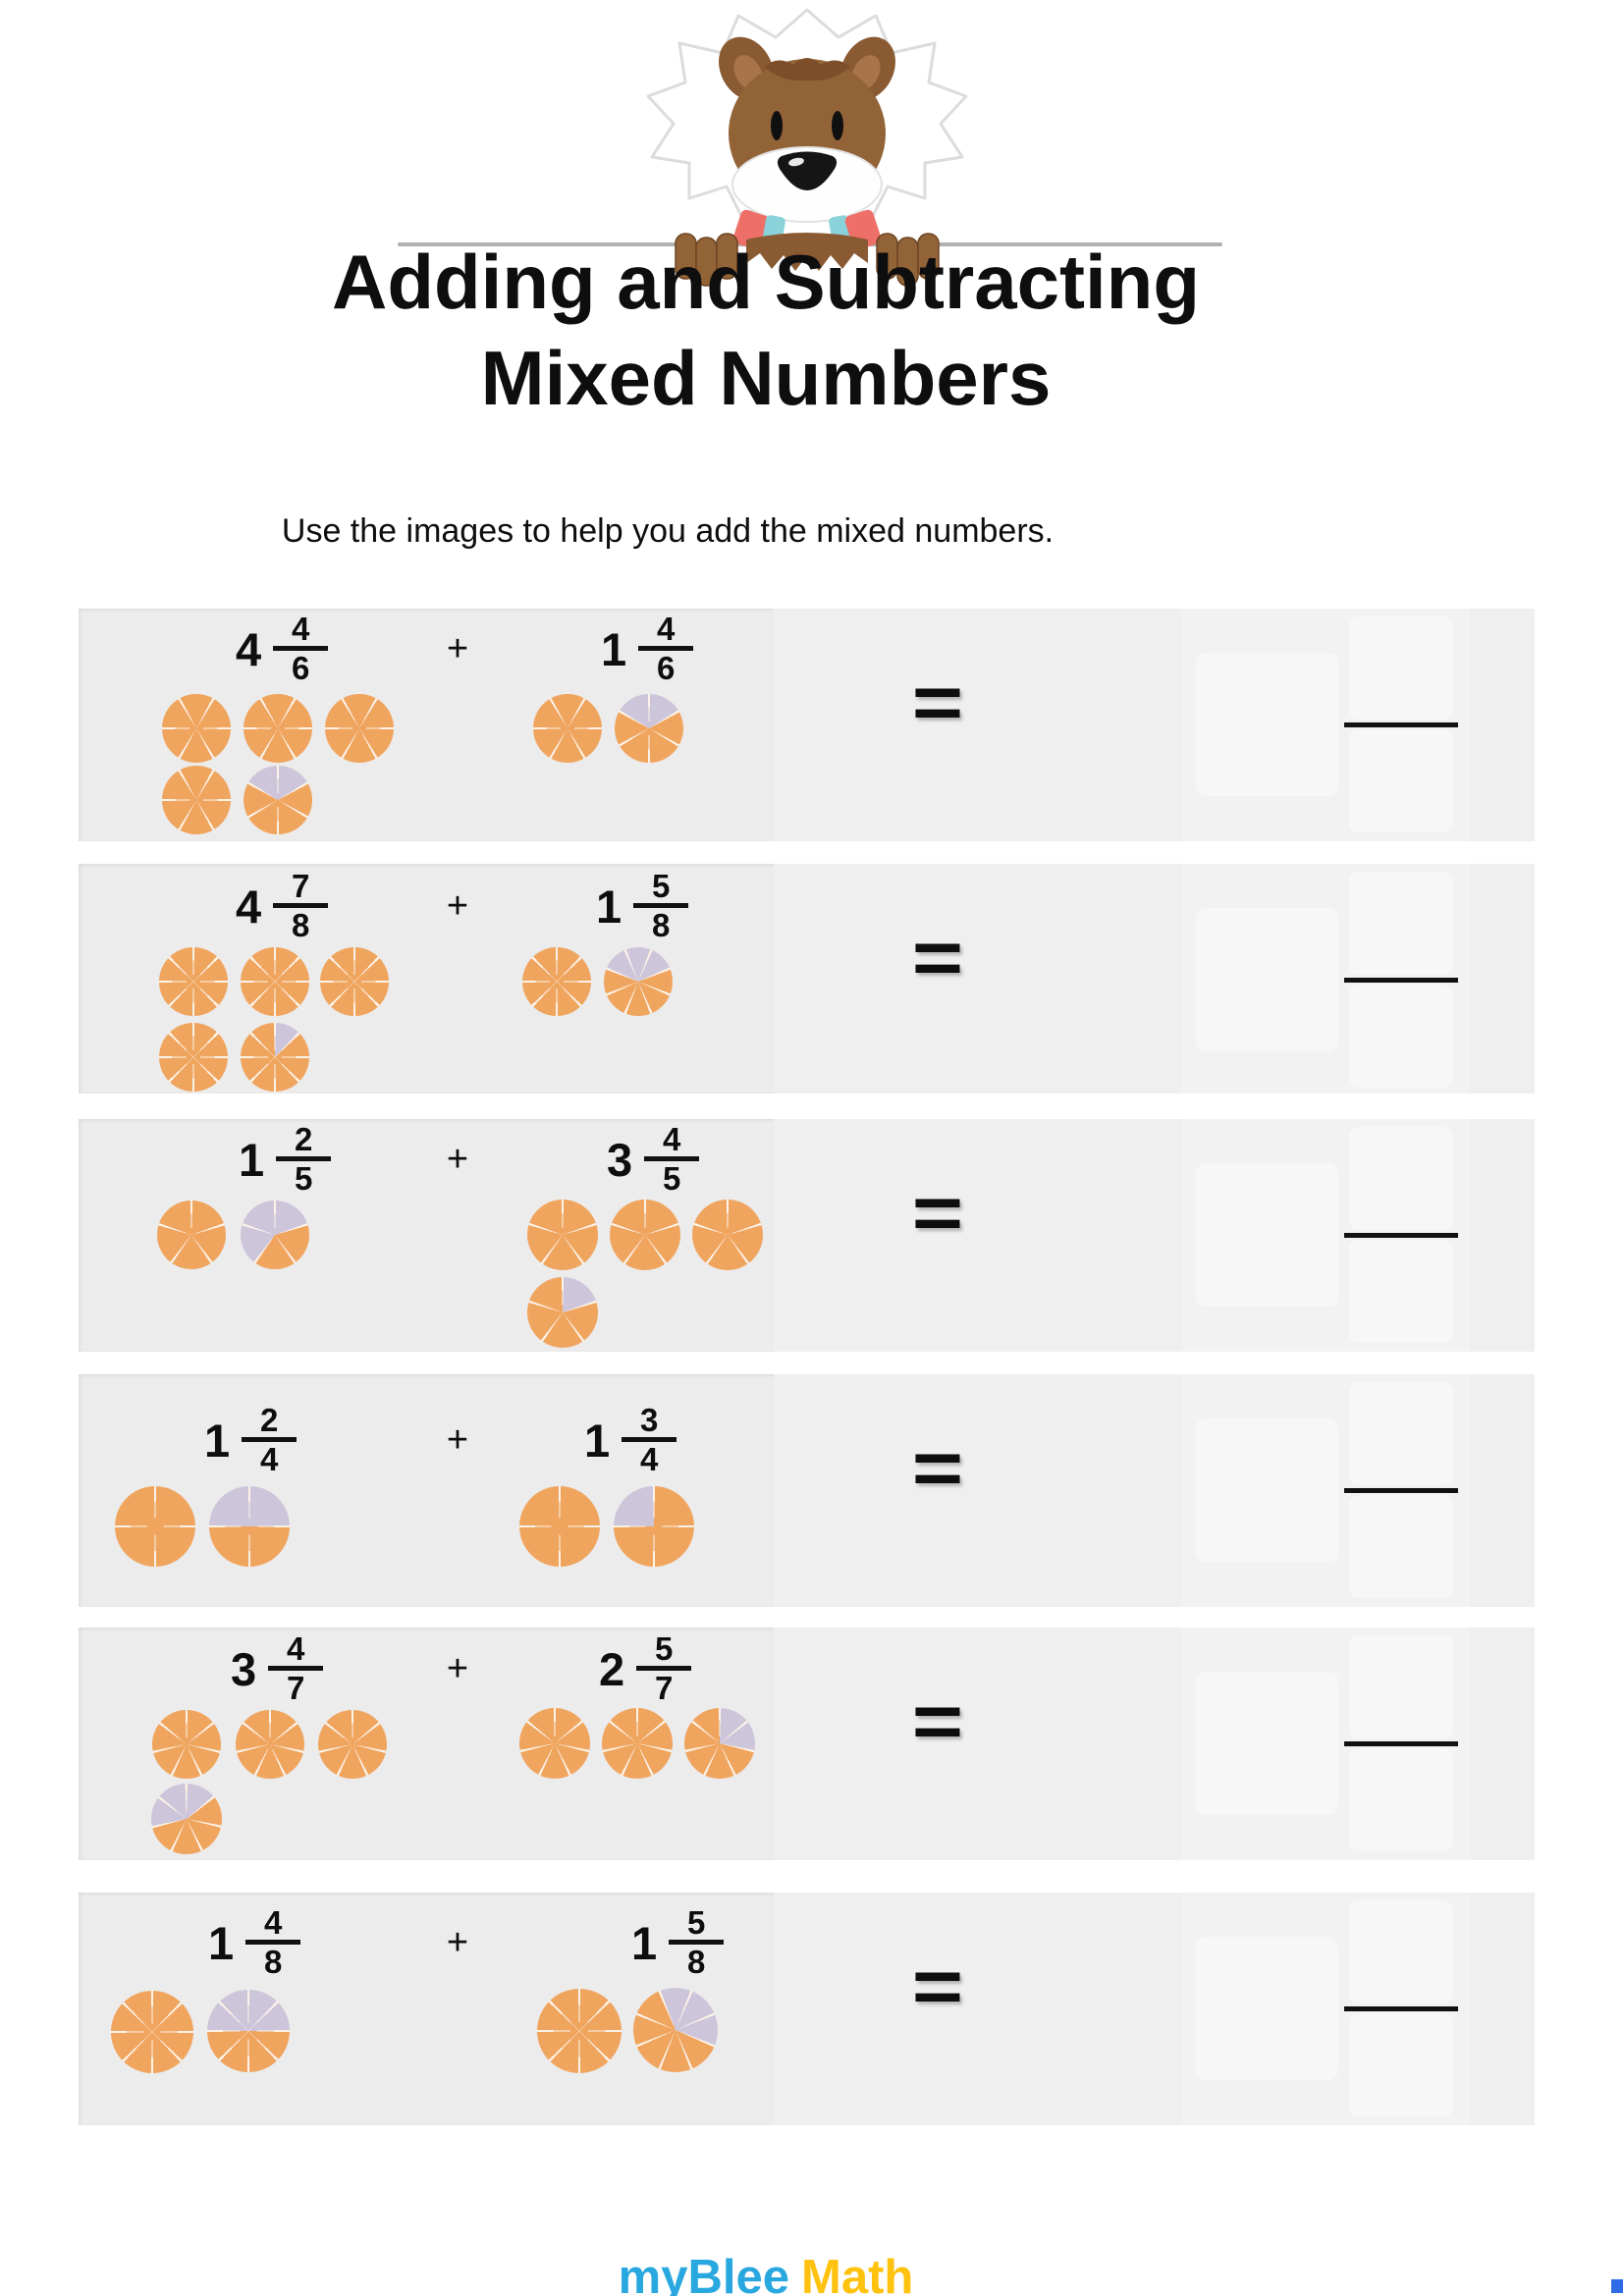 This screenshot has width=1624, height=2296. What do you see at coordinates (1401, 1743) in the screenshot?
I see `answer-fraction-bar` at bounding box center [1401, 1743].